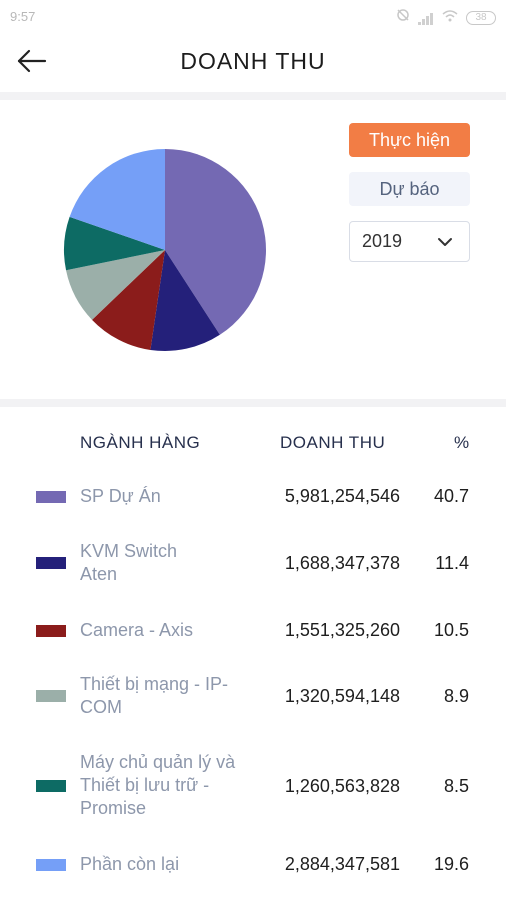  I want to click on percent-value: 8.9, so click(456, 696).